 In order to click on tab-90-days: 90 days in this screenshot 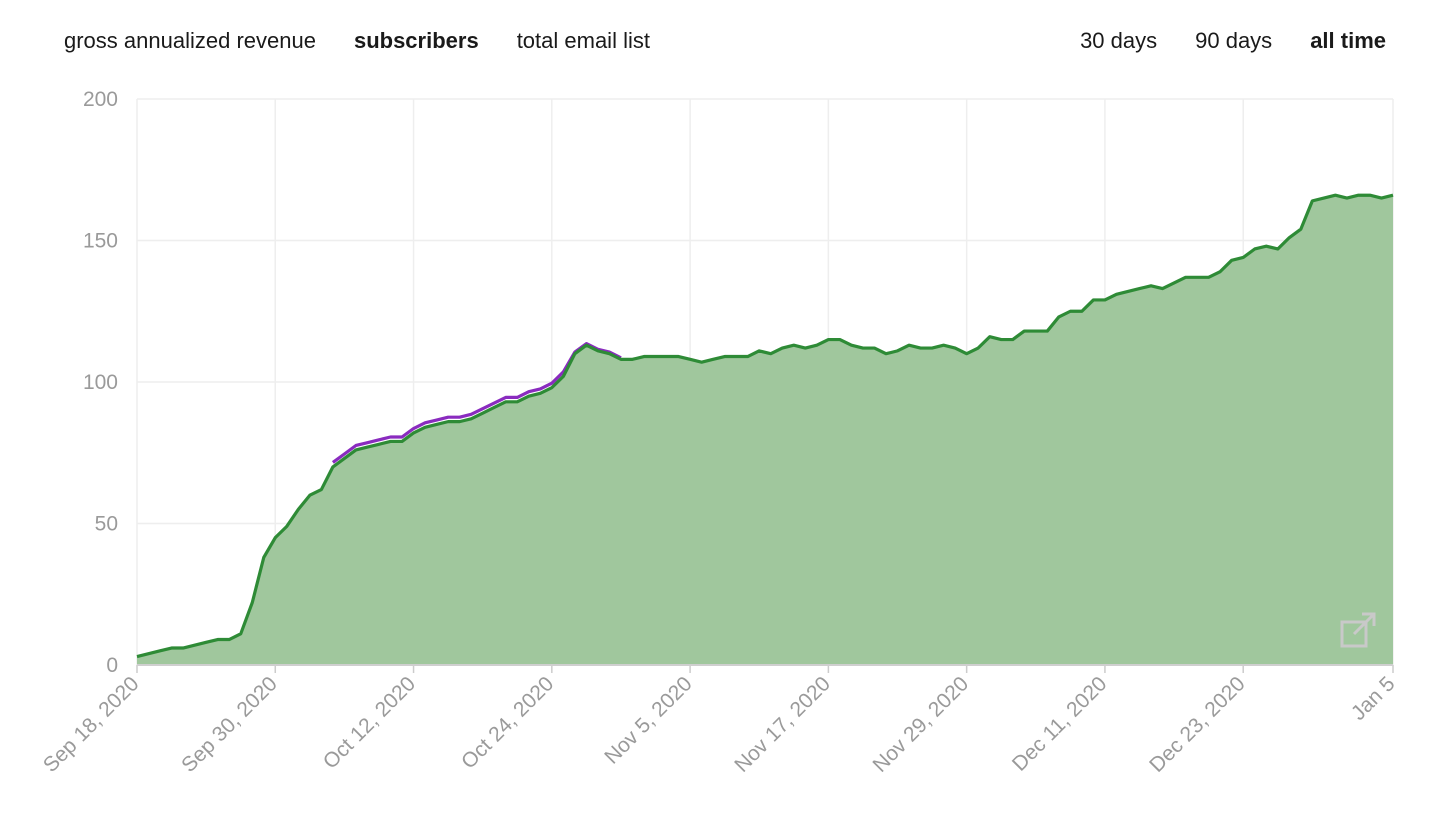, I will do `click(1234, 40)`.